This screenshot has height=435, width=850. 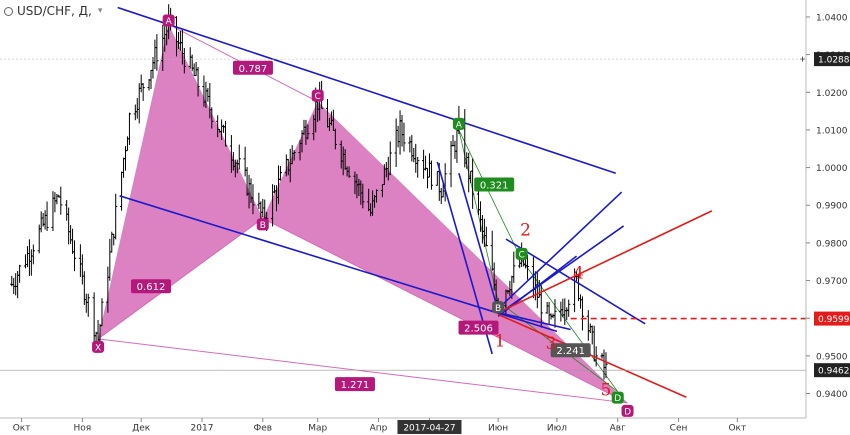 What do you see at coordinates (478, 327) in the screenshot?
I see `pattern-1-ratio-3: 2.506` at bounding box center [478, 327].